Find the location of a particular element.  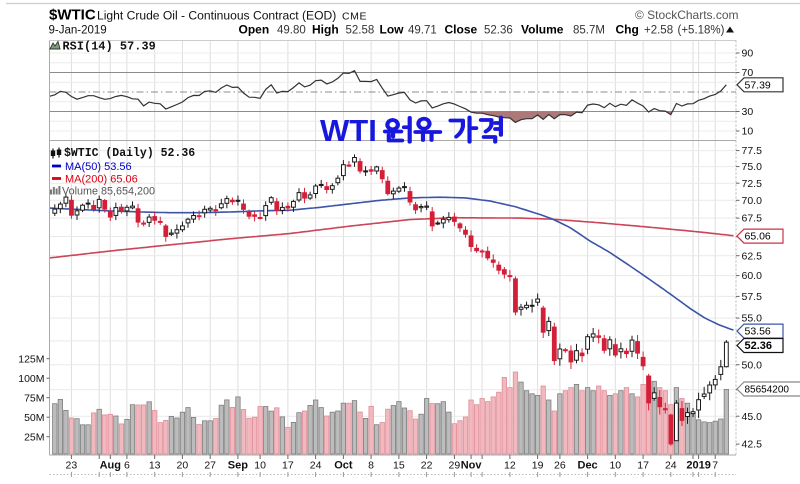

svg-text: 22 is located at coordinates (427, 466).